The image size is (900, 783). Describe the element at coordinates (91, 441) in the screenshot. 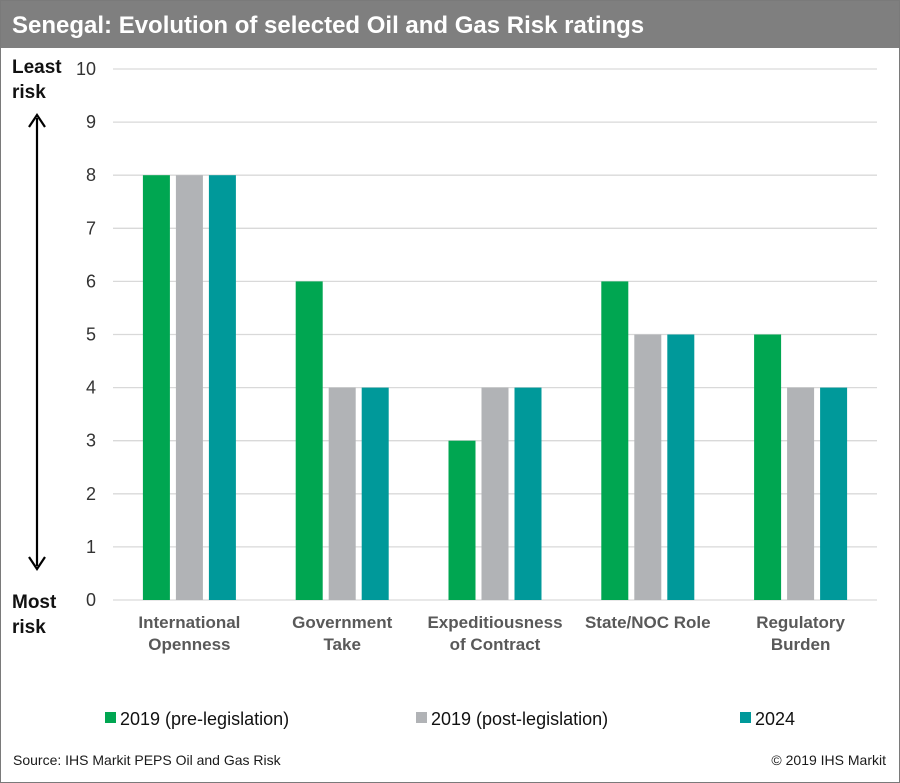

I see `y-tick-label: 3` at that location.